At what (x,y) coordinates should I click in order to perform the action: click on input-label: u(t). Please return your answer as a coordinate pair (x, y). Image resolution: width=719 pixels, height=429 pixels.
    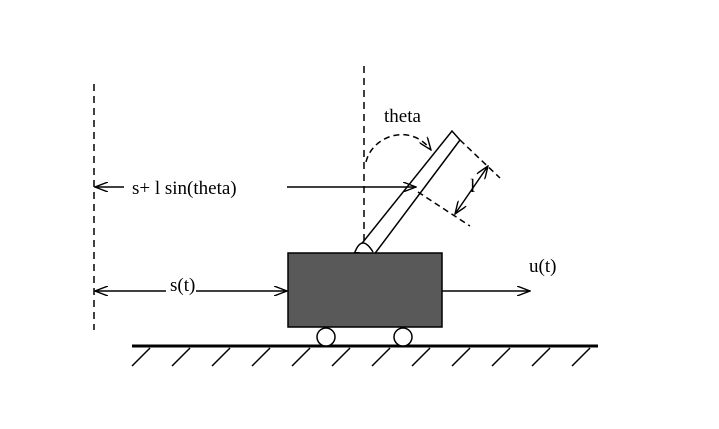
    Looking at the image, I should click on (542, 266).